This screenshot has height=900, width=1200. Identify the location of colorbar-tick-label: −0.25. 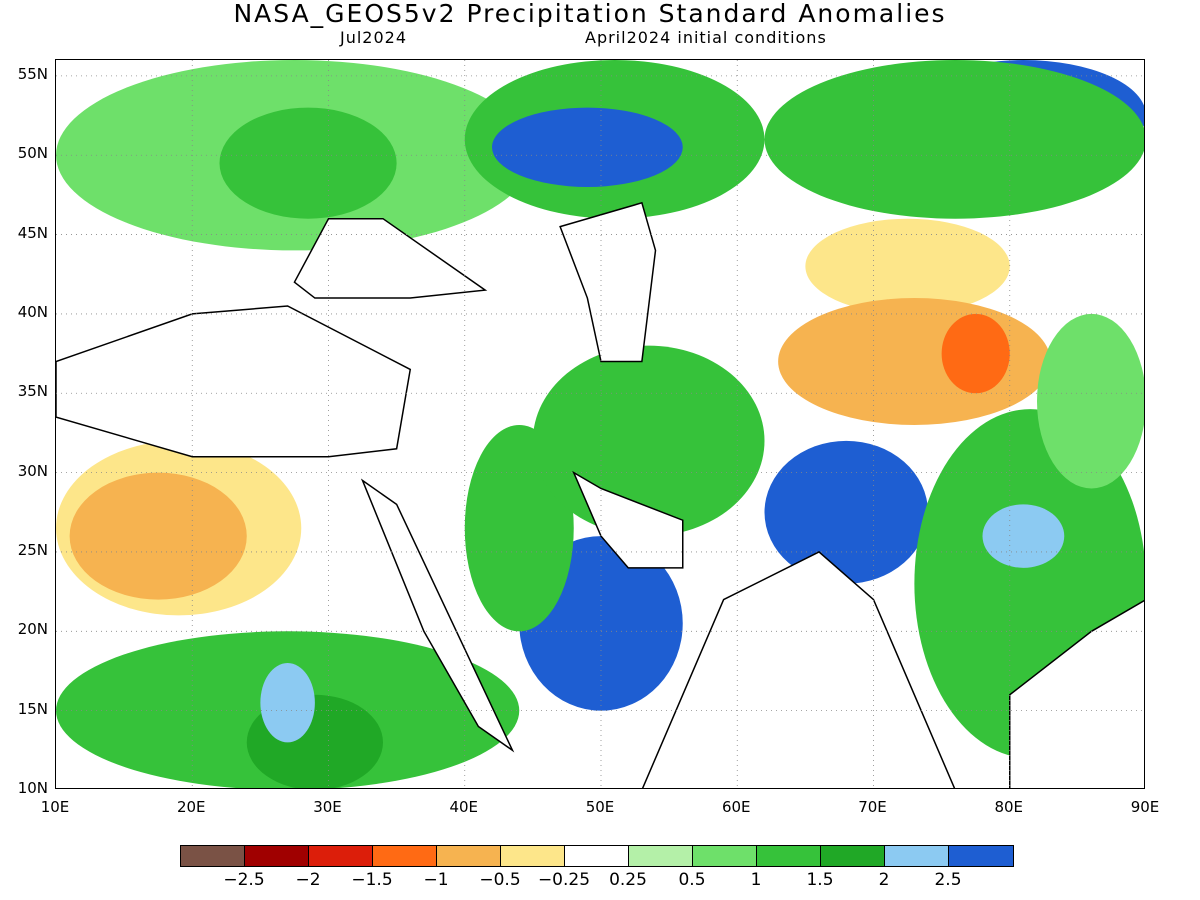
(564, 880).